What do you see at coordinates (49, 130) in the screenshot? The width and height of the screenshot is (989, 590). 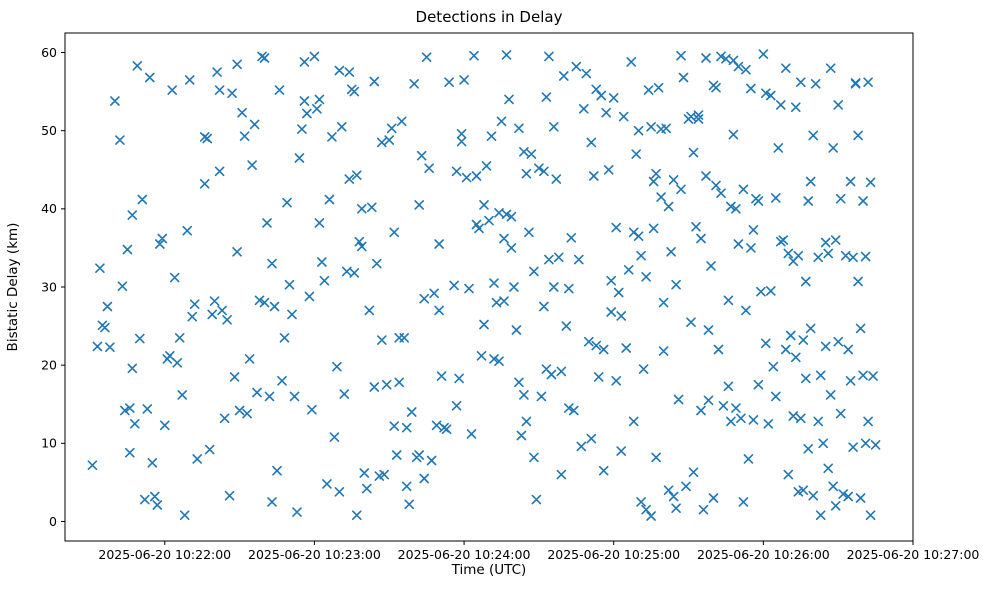 I see `y-tick-label: 50` at bounding box center [49, 130].